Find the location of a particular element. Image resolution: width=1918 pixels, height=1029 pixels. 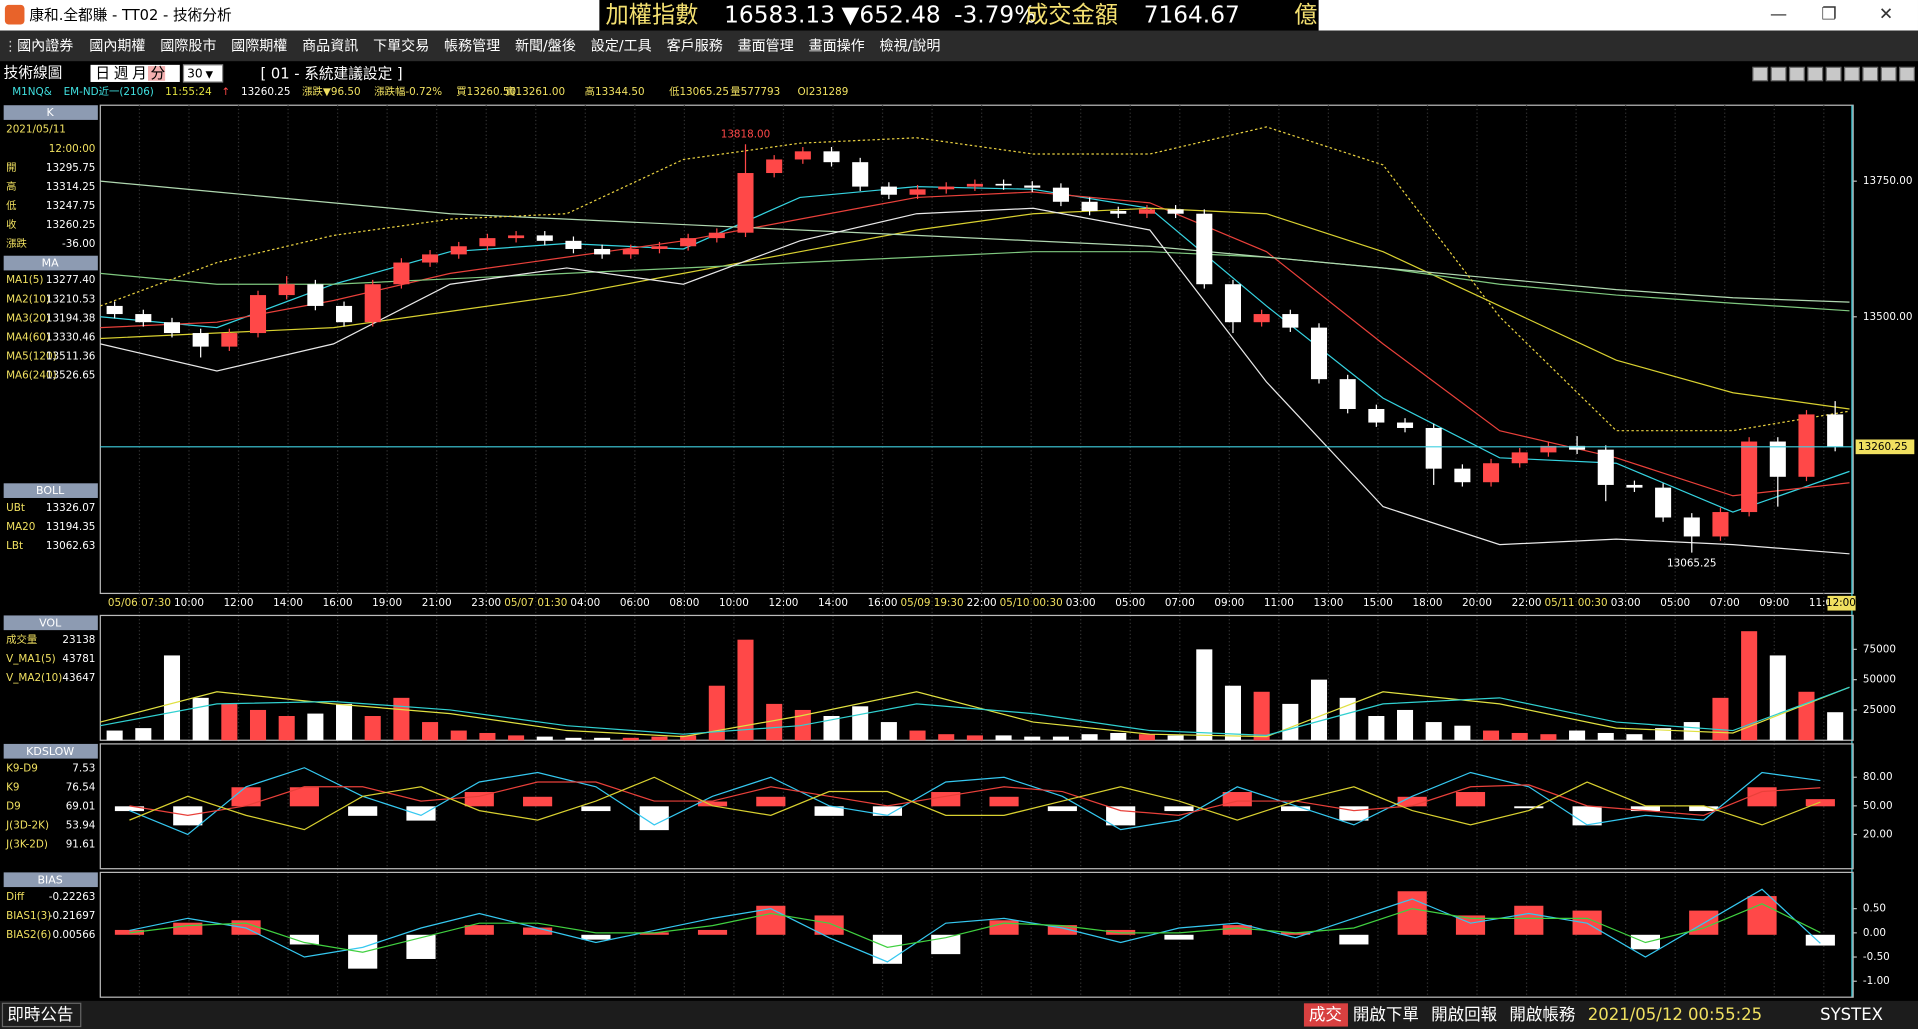

period-button: 月 is located at coordinates (139, 73).